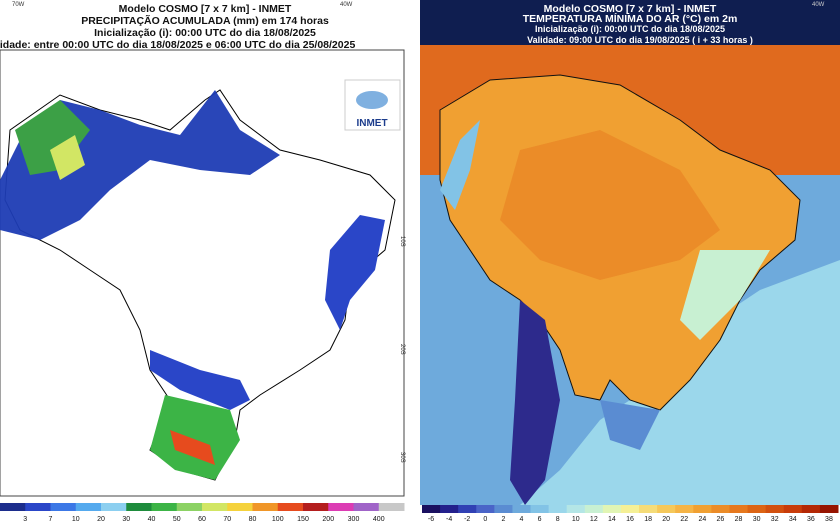 The height and width of the screenshot is (525, 840). What do you see at coordinates (702, 519) in the screenshot?
I see `colorbar-label: 24` at bounding box center [702, 519].